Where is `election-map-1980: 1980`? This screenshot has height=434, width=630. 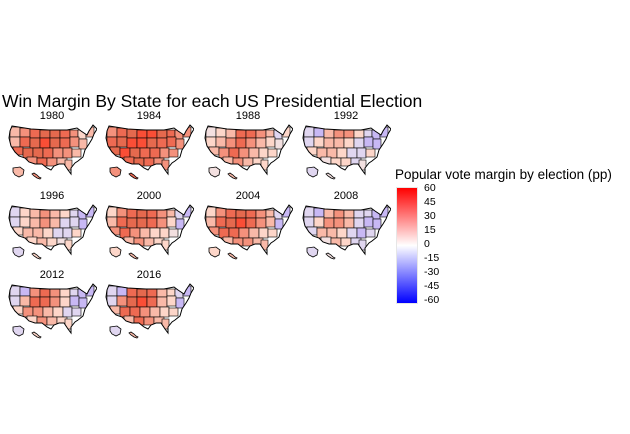
election-map-1980: 1980 is located at coordinates (52, 146).